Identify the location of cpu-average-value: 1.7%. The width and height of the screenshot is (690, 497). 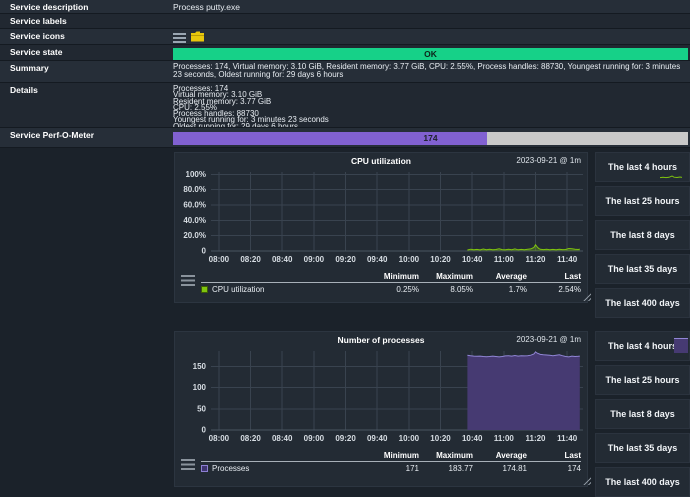
(517, 289).